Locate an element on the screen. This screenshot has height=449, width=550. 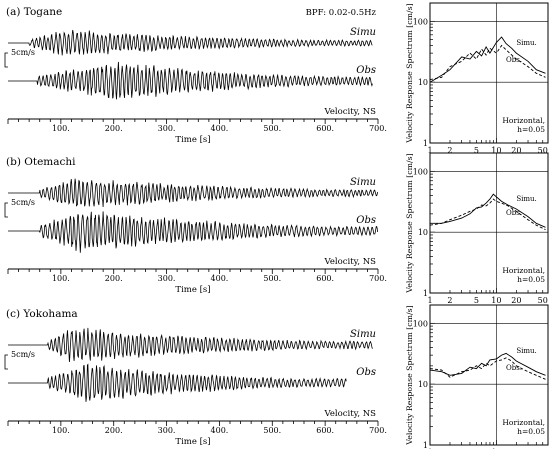
station-label: (c) Yokohama is located at coordinates (42, 314).